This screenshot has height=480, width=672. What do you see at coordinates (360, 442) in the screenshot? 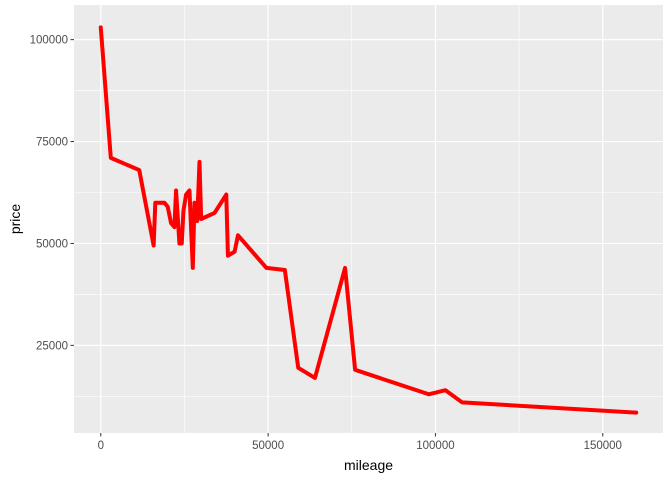
I see `x-axis: 0 50000 100000 150000` at bounding box center [360, 442].